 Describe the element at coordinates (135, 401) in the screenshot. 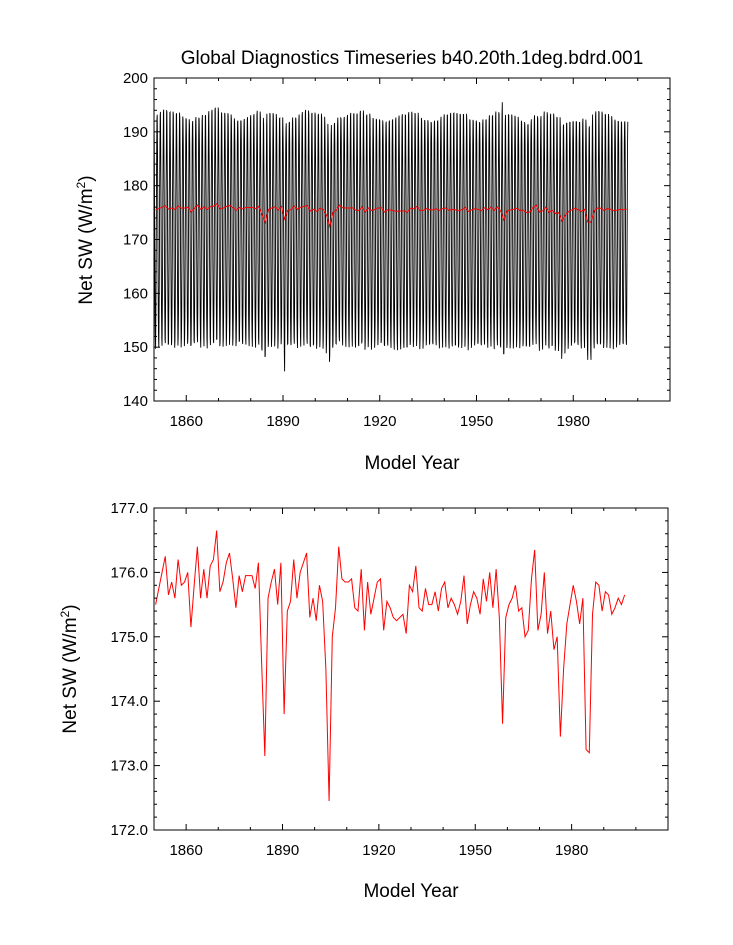

I see `top-y-tick-label: 140` at that location.